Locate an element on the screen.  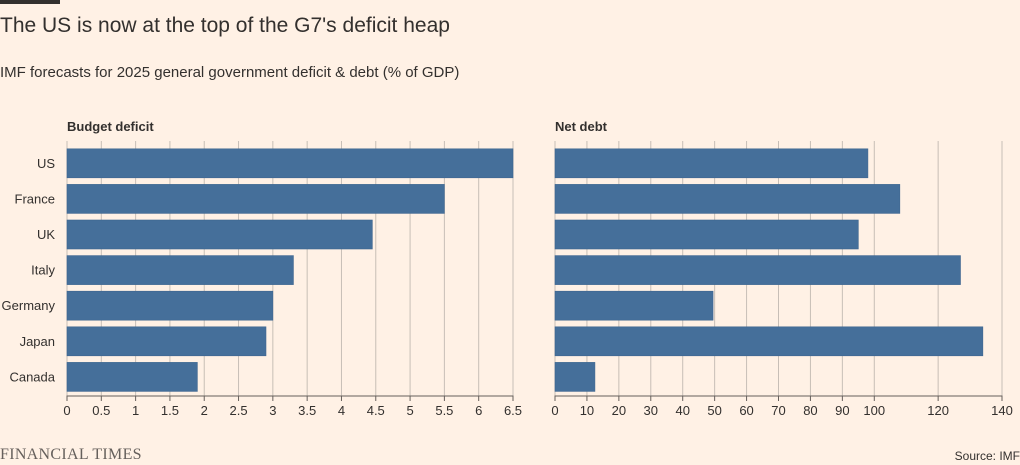
deficit-tick-label: 4.5 is located at coordinates (376, 410).